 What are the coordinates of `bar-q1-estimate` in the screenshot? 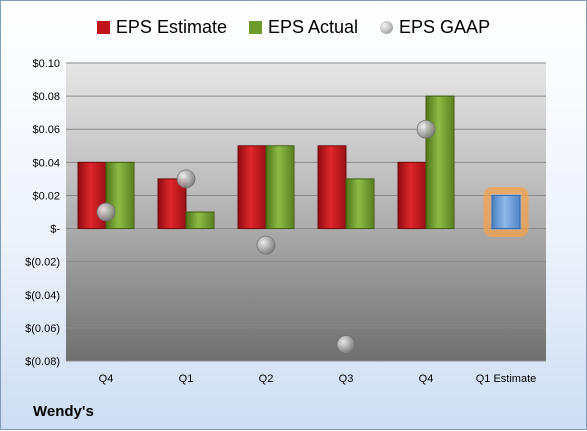 It's located at (506, 212).